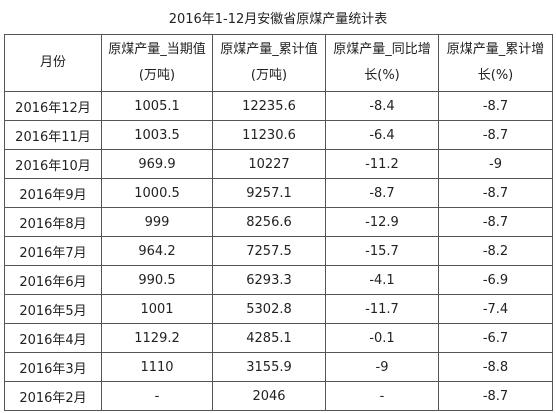  Describe the element at coordinates (53, 251) in the screenshot. I see `table-cell: 2016年7月` at that location.